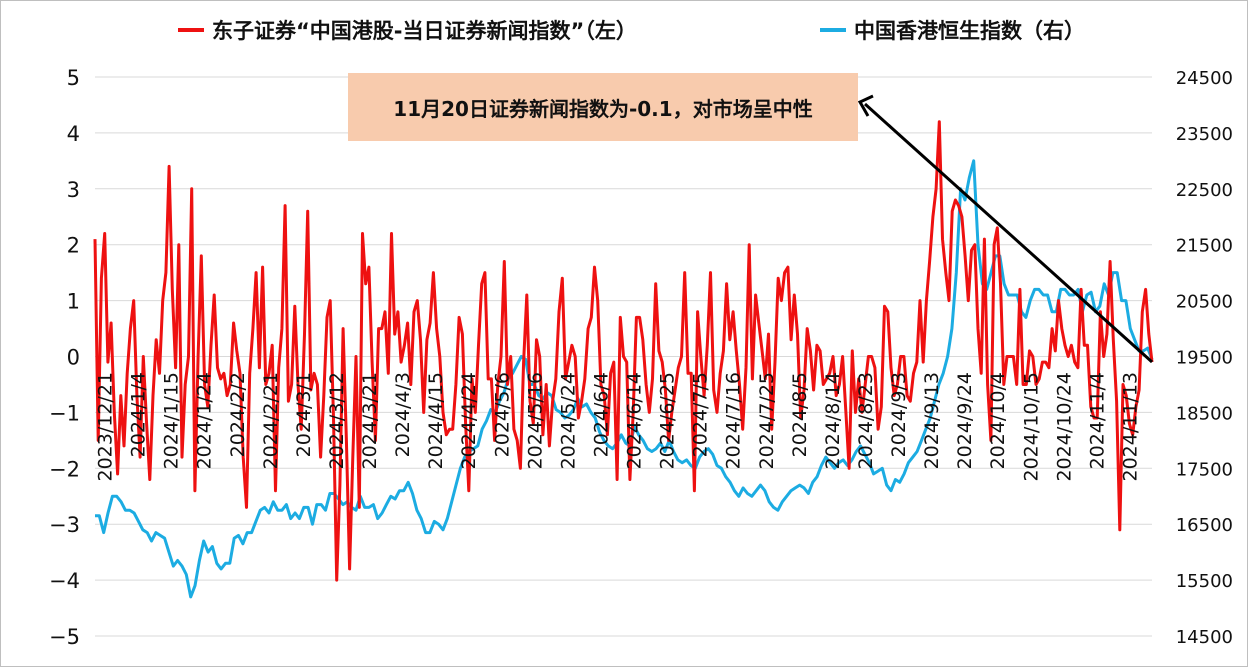 The width and height of the screenshot is (1248, 667). Describe the element at coordinates (64, 525) in the screenshot. I see `left-tick-label: −3` at that location.